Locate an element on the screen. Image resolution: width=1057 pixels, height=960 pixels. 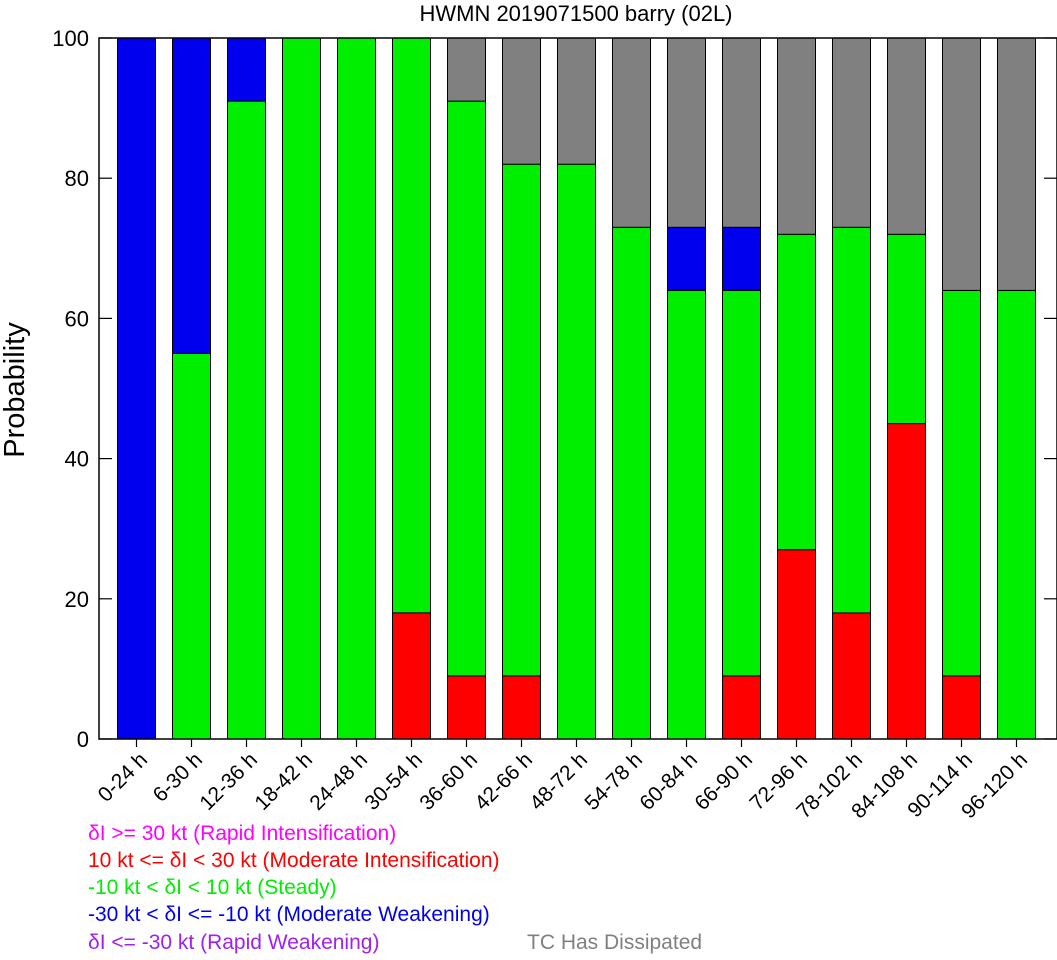
y-tick-label: 40 is located at coordinates (77, 459).